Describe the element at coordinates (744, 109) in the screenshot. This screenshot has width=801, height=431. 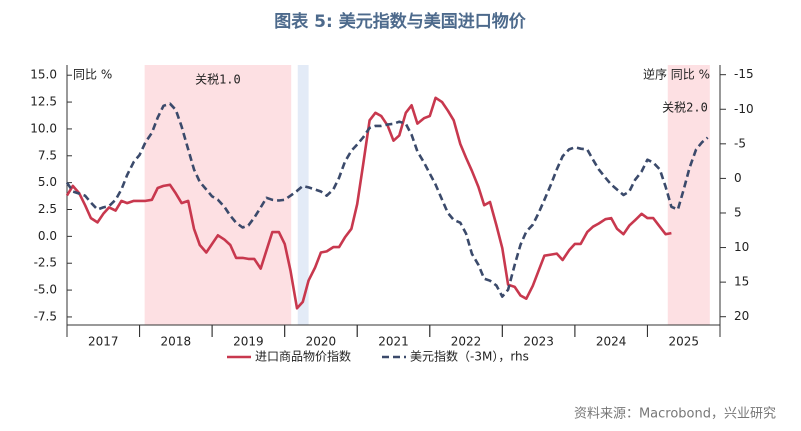
I see `y2-tick-label: -10` at that location.